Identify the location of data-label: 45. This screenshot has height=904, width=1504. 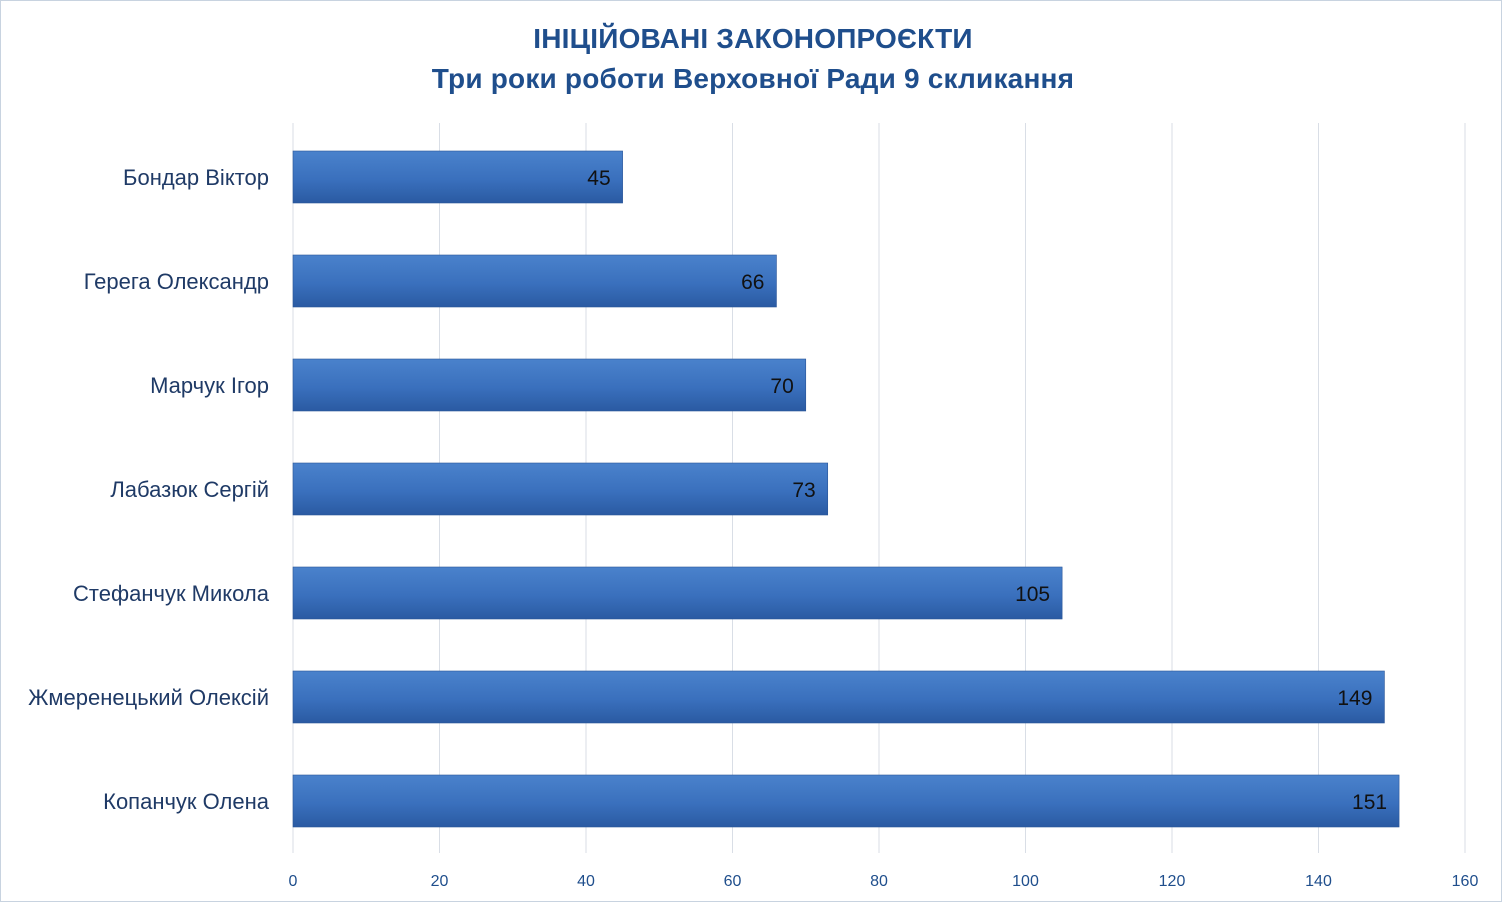
(598, 178).